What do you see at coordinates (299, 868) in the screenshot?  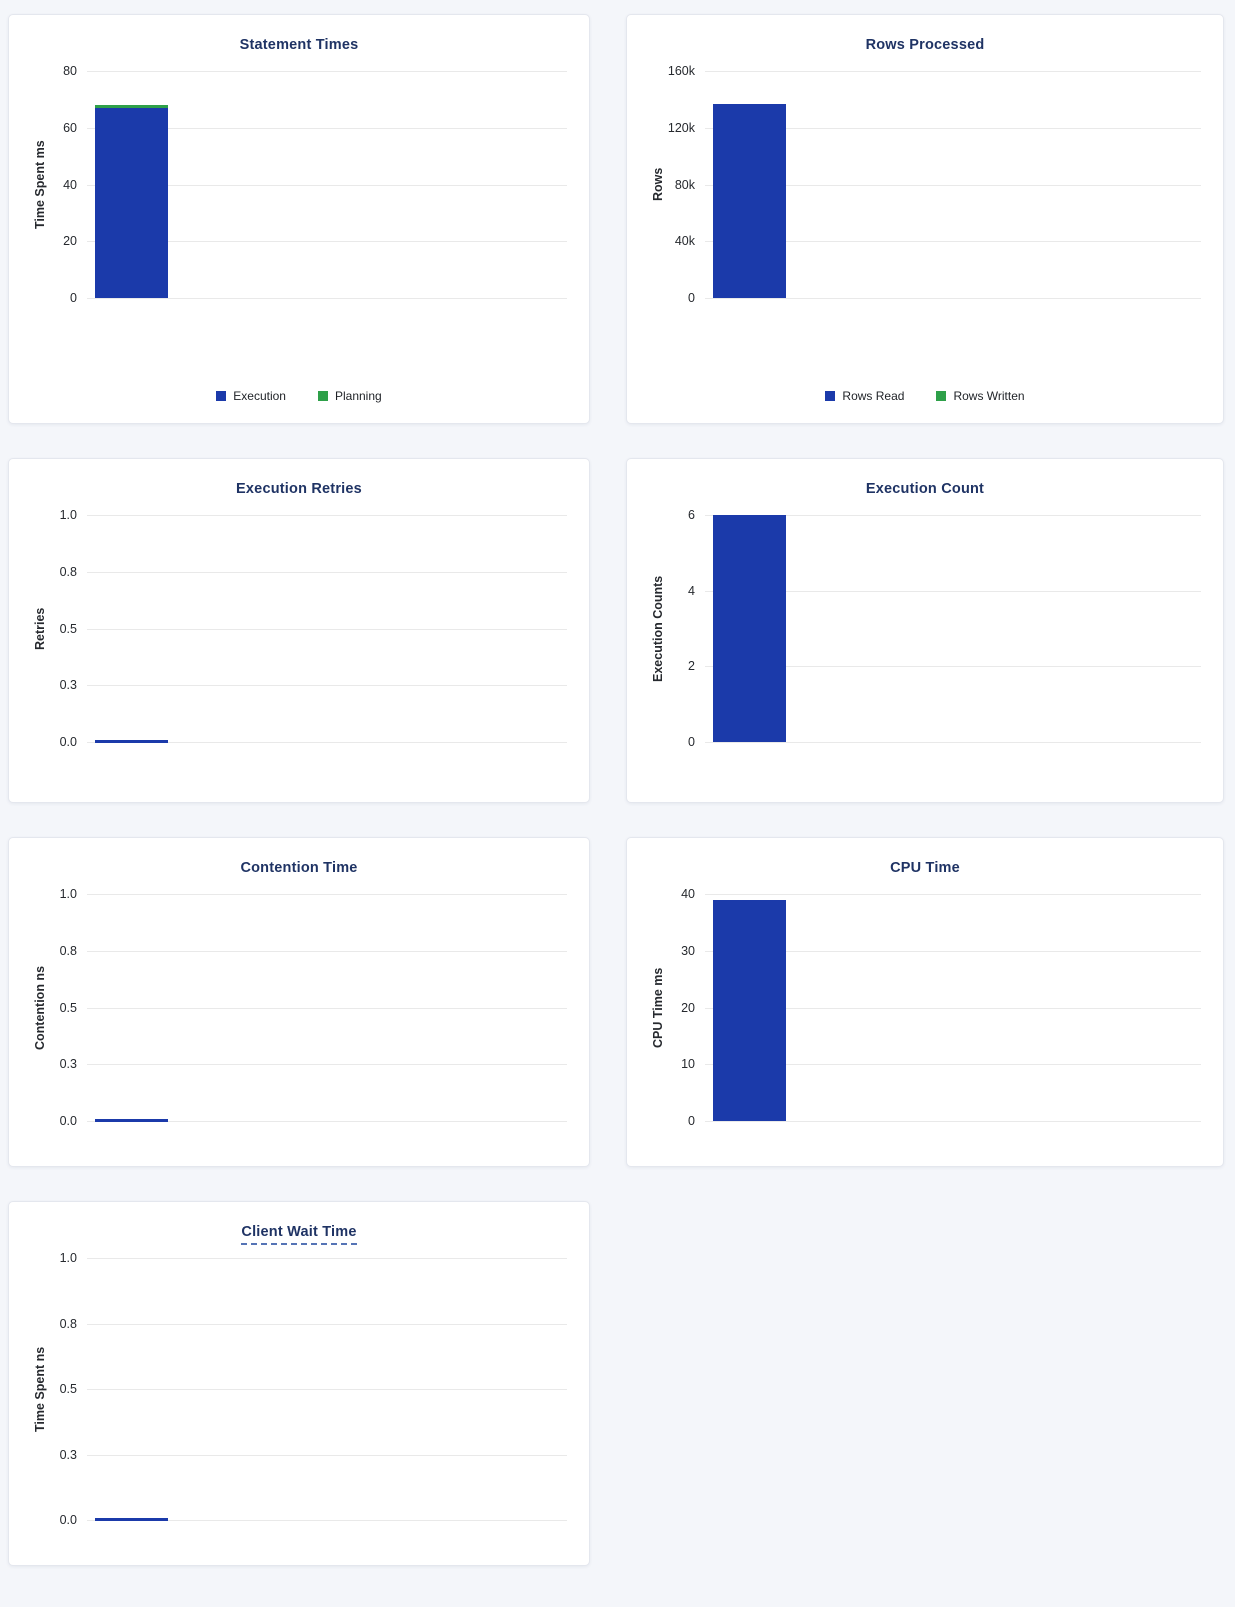 I see `chart-title: Contention Time` at bounding box center [299, 868].